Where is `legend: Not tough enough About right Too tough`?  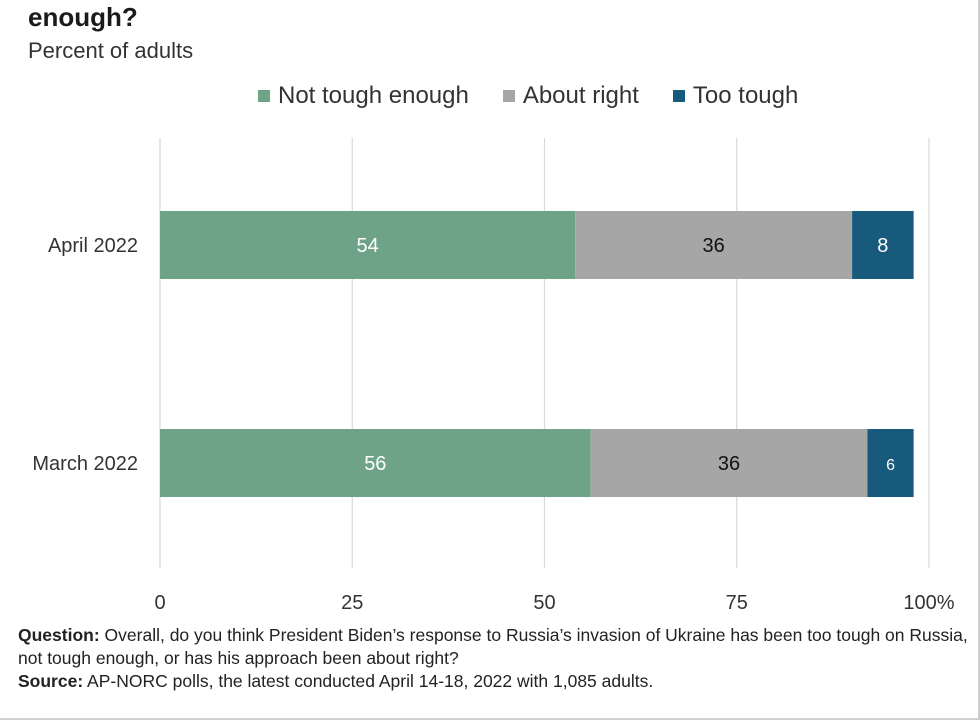
legend: Not tough enough About right Too tough is located at coordinates (528, 96).